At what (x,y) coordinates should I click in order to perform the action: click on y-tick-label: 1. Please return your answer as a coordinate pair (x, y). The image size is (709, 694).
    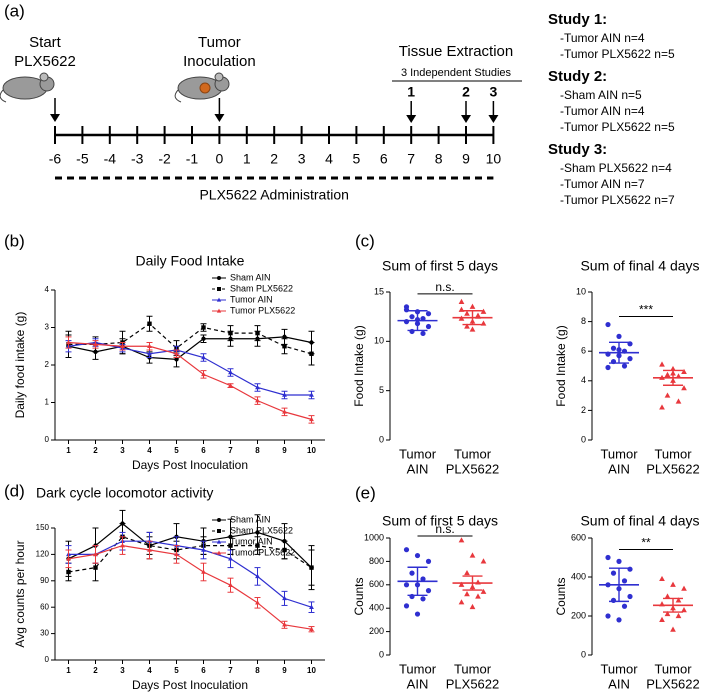
    Looking at the image, I should click on (47, 402).